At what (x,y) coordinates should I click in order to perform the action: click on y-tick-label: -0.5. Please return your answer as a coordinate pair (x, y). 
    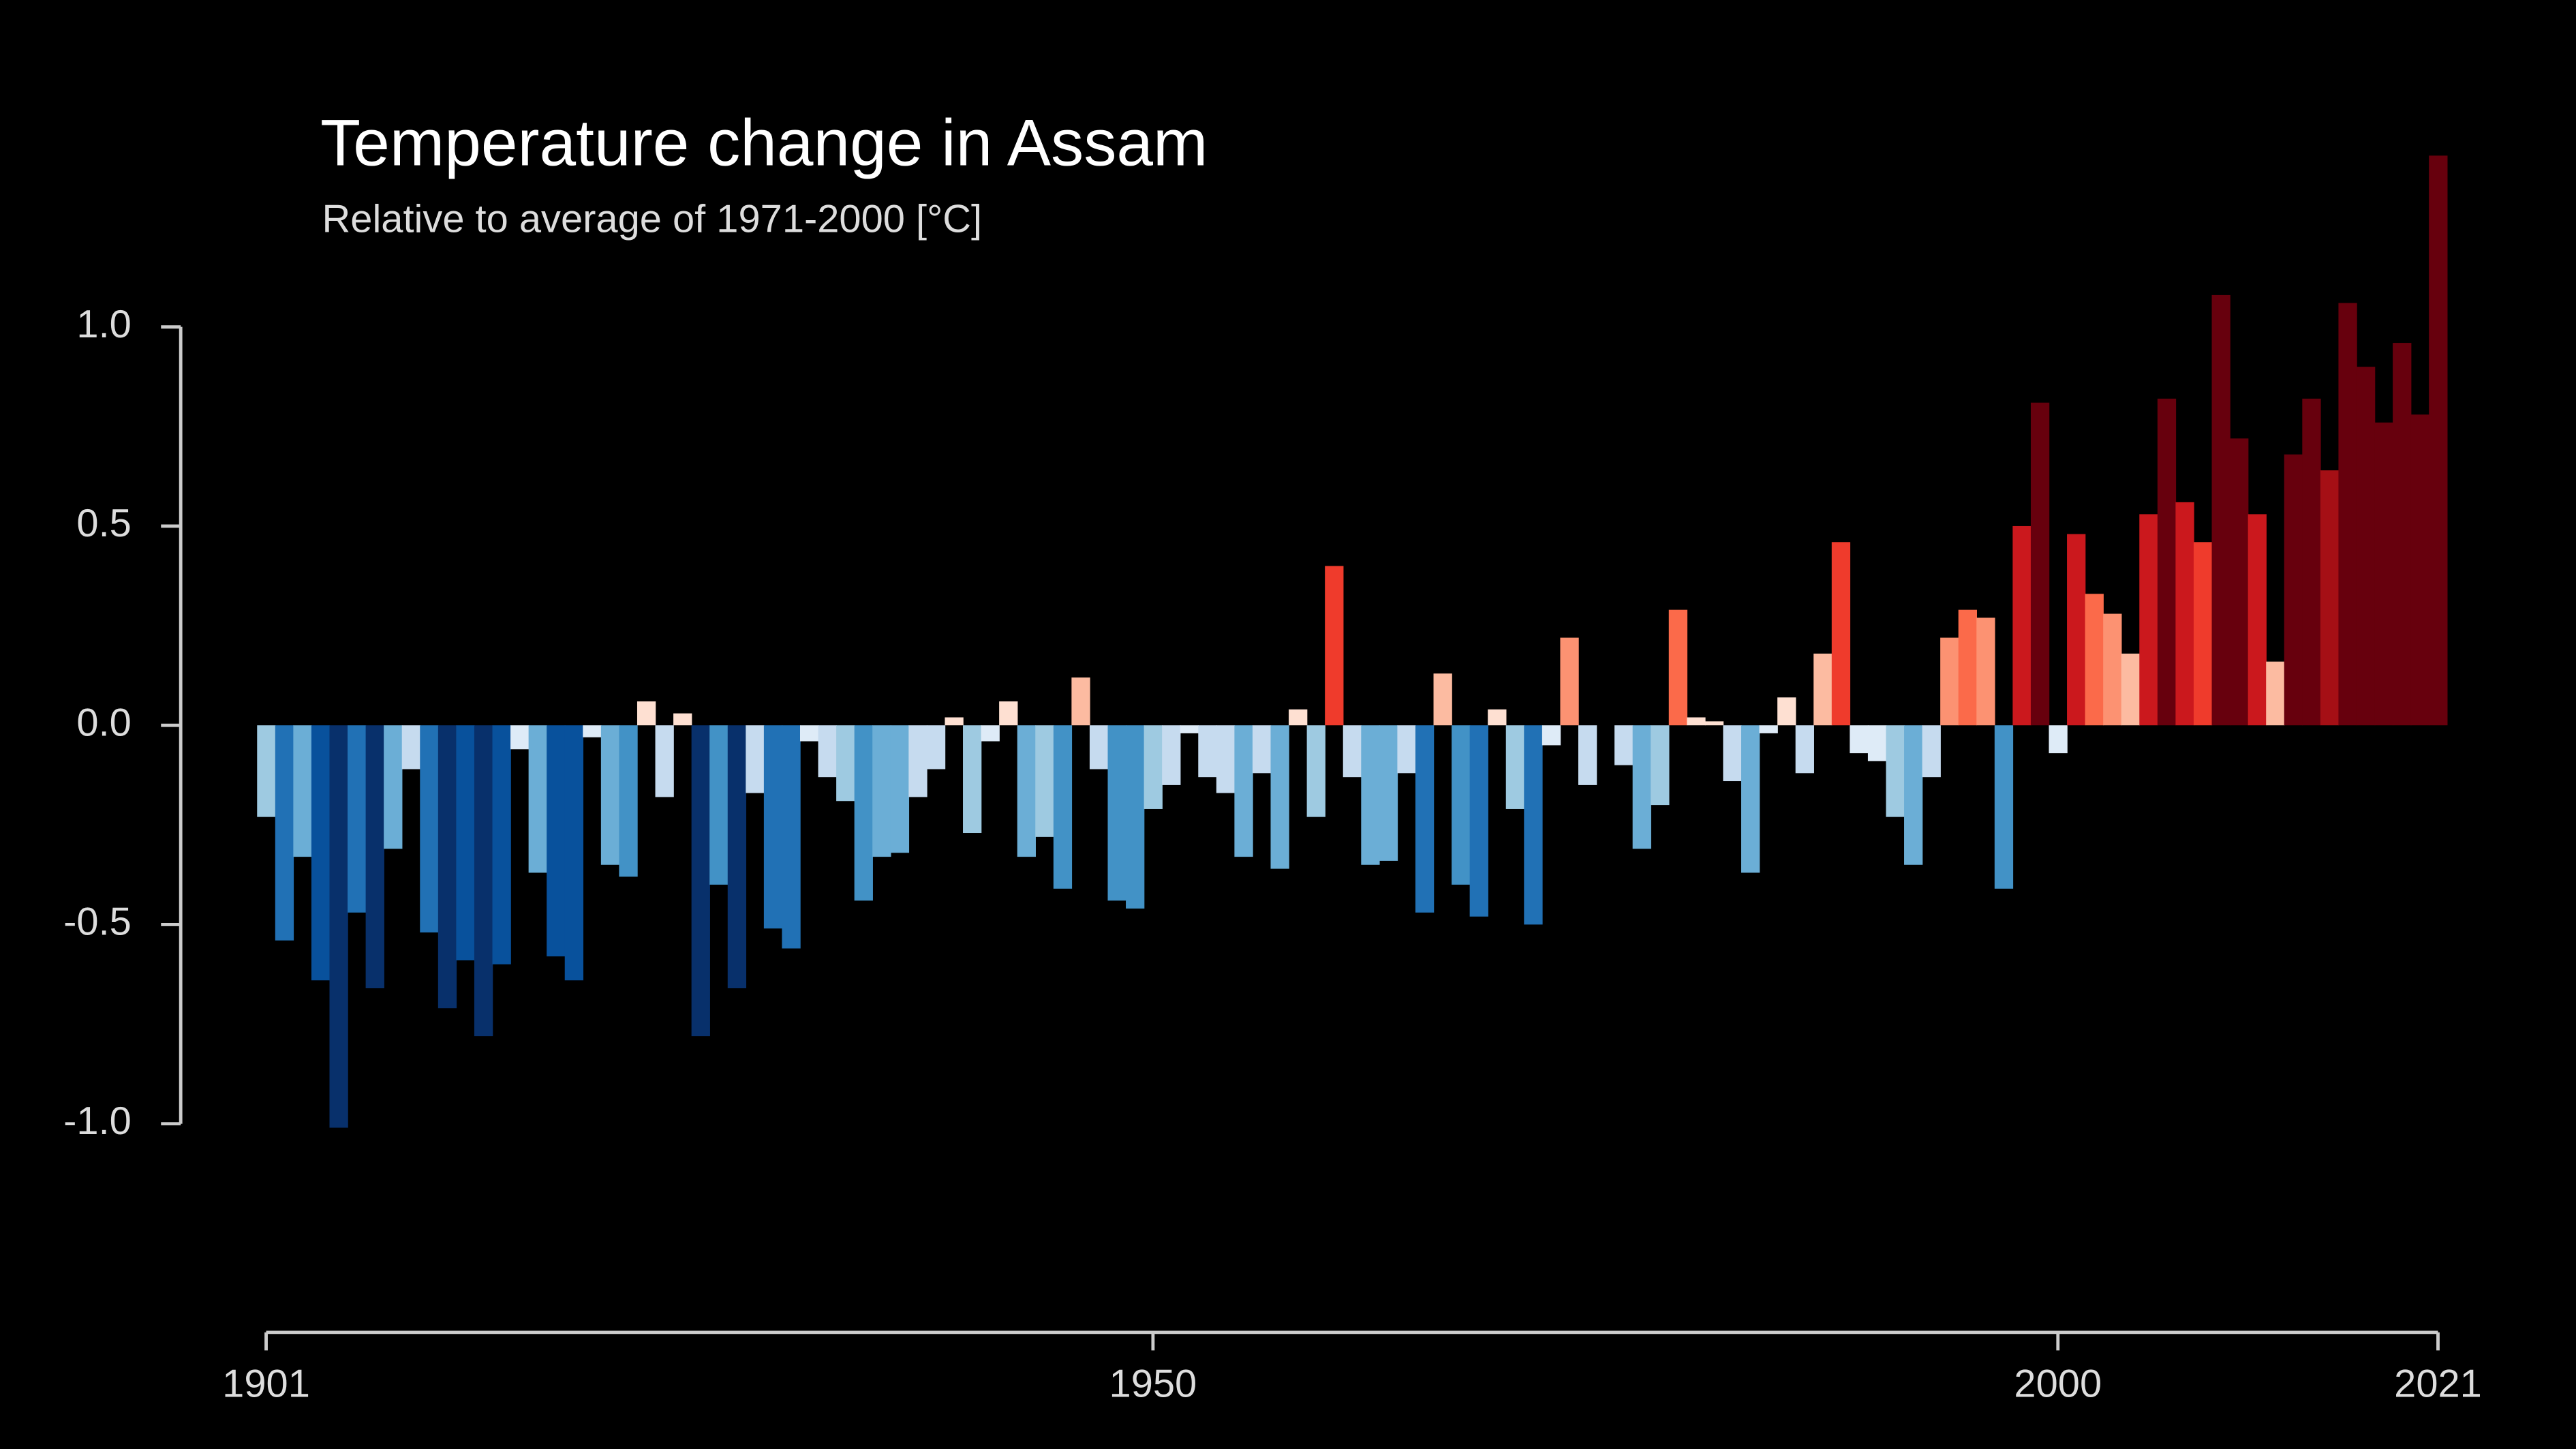
    Looking at the image, I should click on (98, 922).